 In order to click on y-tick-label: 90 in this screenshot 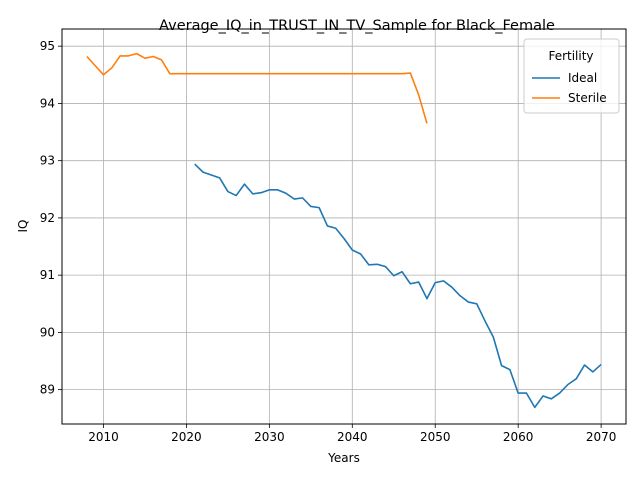, I will do `click(47, 332)`.